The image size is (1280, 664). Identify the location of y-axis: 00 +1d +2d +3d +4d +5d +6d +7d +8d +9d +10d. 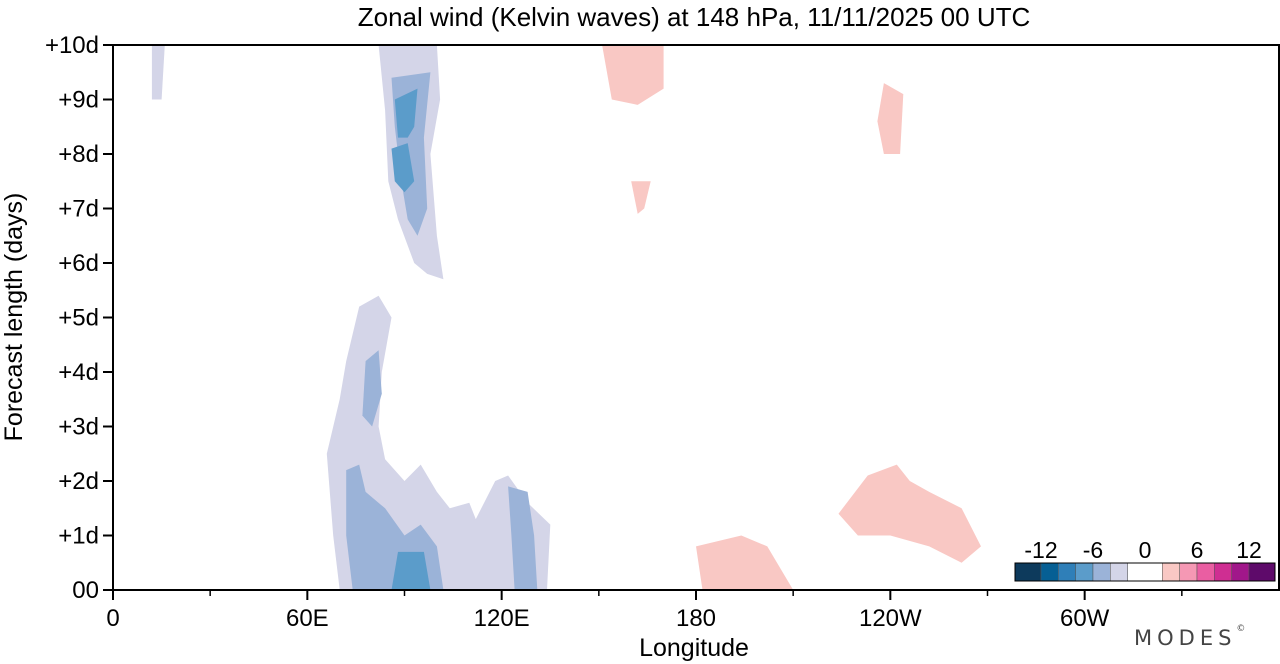
(79, 318).